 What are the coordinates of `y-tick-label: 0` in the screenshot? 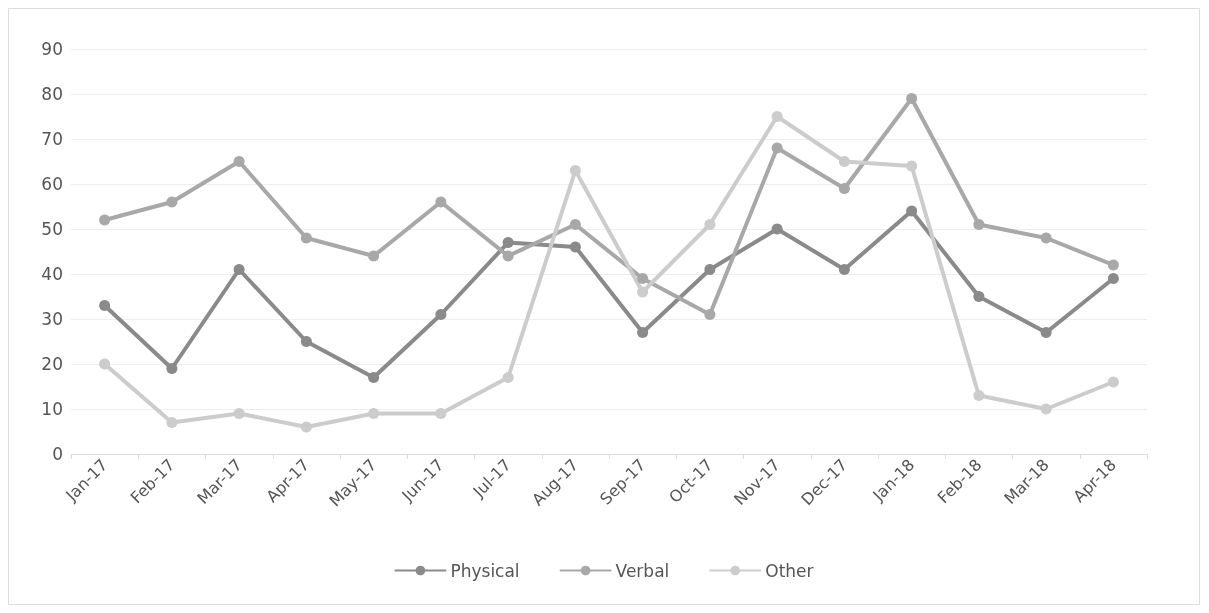 It's located at (57, 454).